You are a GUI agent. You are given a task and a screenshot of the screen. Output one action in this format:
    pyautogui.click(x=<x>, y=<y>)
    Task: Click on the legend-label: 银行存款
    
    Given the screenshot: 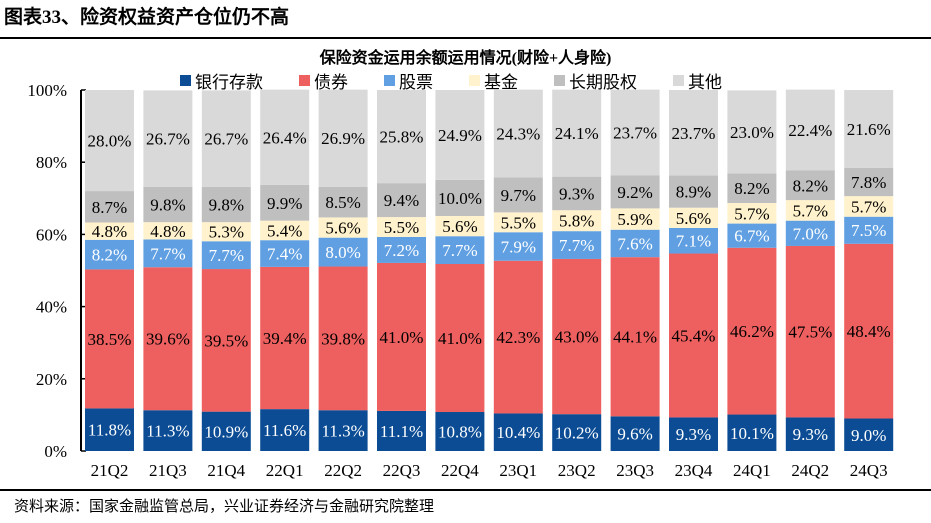 What is the action you would take?
    pyautogui.click(x=229, y=82)
    